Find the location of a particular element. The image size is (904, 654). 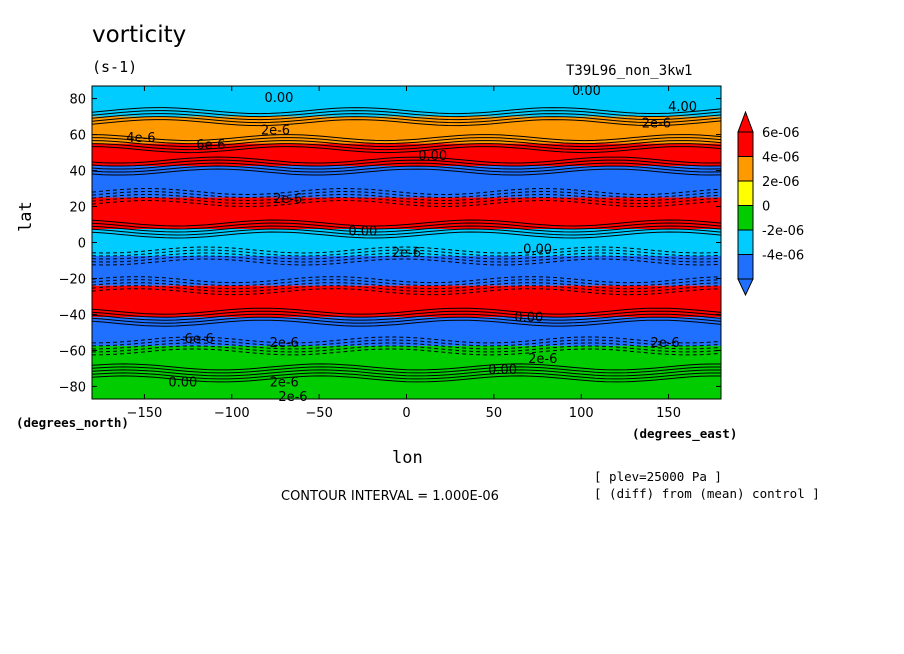

y-tick-label: 40 is located at coordinates (77, 172).